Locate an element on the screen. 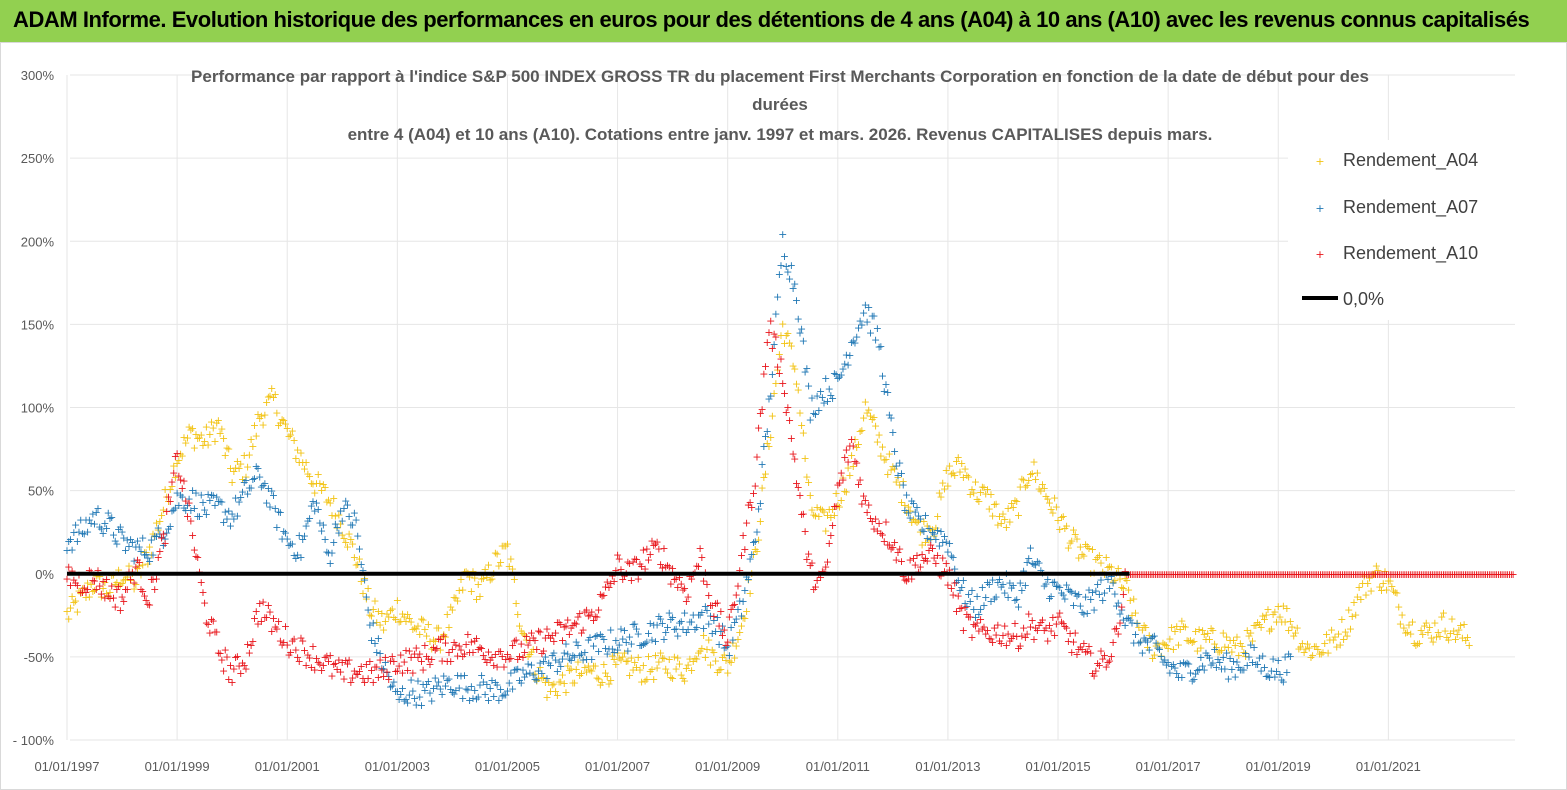 The image size is (1567, 790). legend-marker-a04: + is located at coordinates (1319, 161).